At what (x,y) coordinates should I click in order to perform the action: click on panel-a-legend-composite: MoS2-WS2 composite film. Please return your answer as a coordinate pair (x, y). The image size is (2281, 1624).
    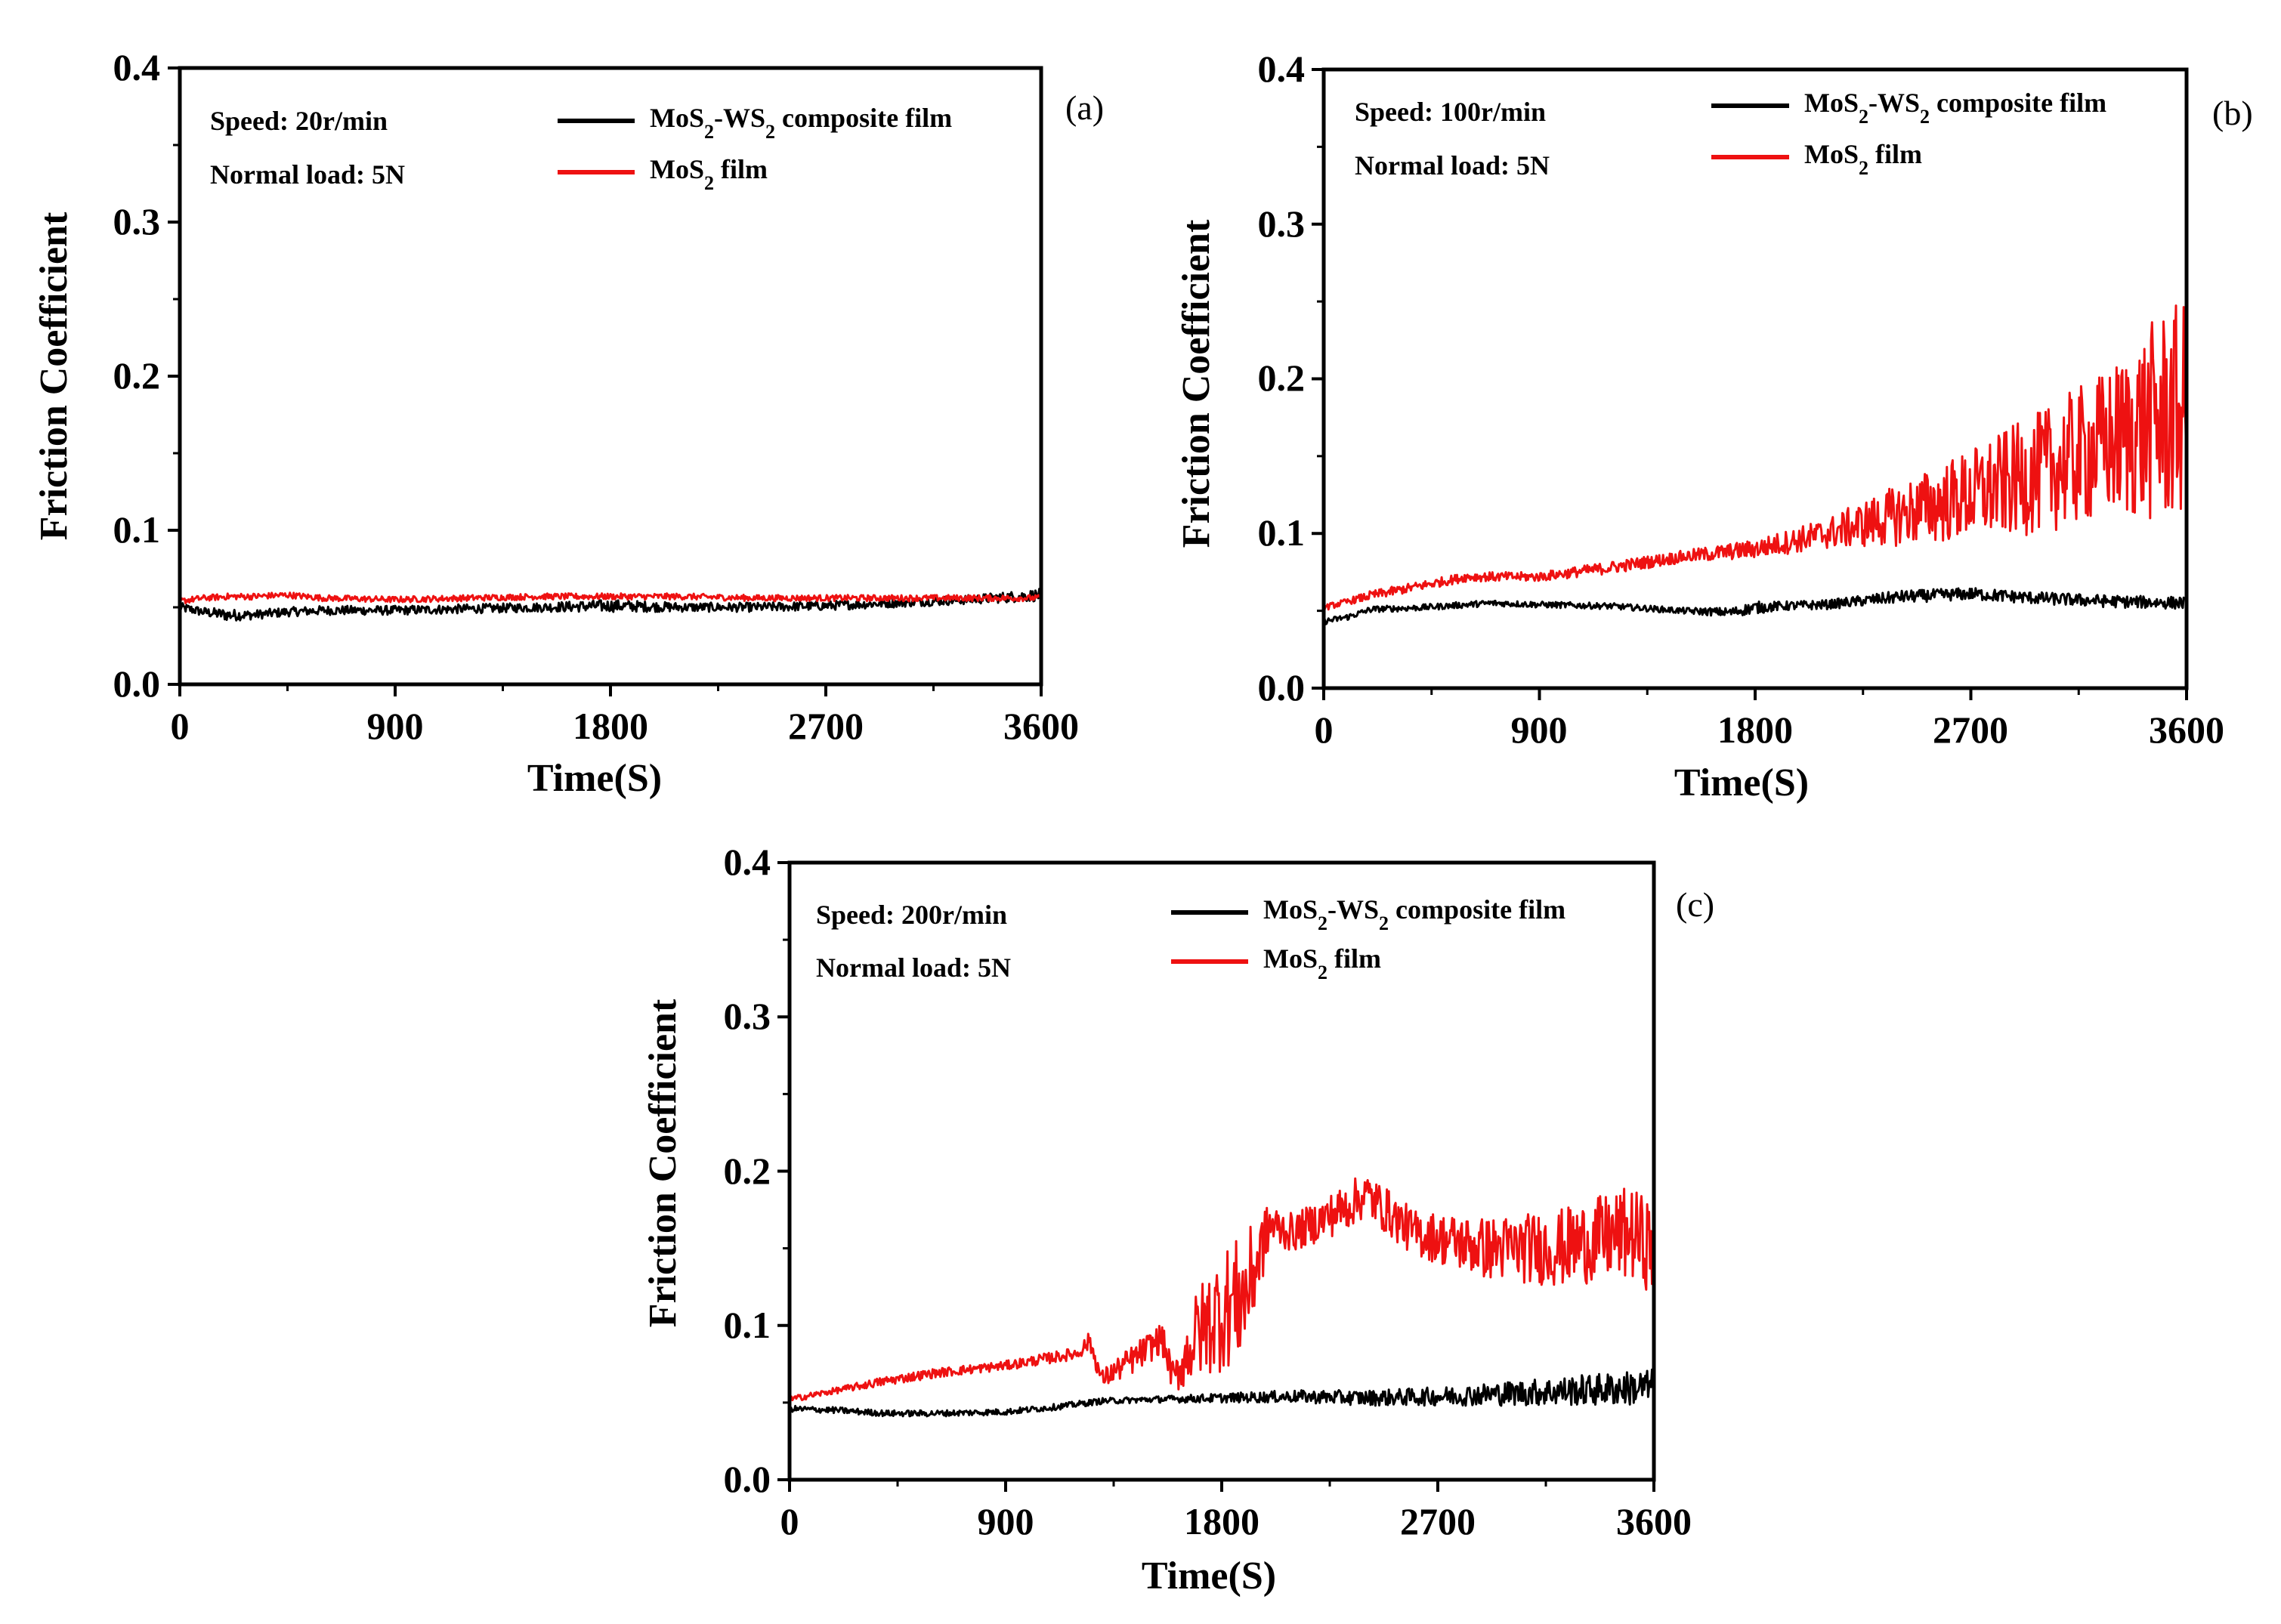
    Looking at the image, I should click on (801, 123).